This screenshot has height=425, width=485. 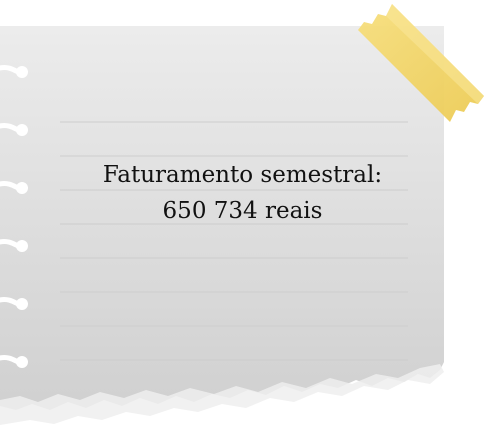 What do you see at coordinates (421, 63) in the screenshot?
I see `tape-strip` at bounding box center [421, 63].